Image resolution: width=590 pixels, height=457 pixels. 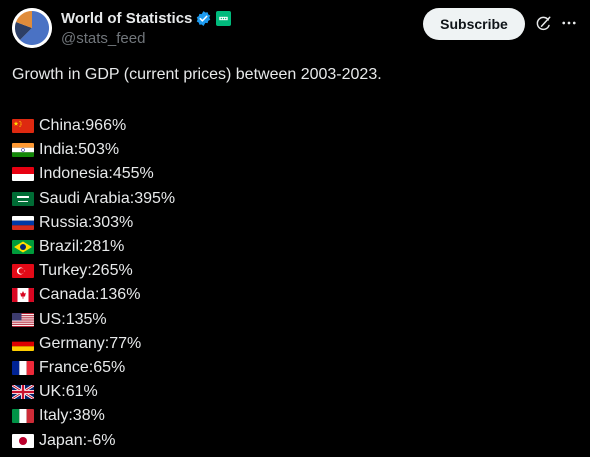 I want to click on growth-value: 77%, so click(x=125, y=343).